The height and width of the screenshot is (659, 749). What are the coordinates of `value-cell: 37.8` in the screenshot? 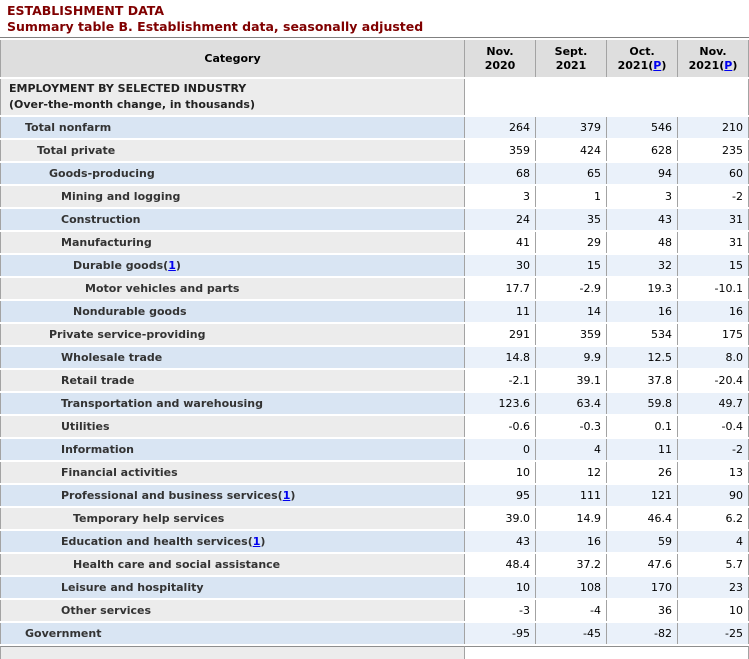 It's located at (642, 380).